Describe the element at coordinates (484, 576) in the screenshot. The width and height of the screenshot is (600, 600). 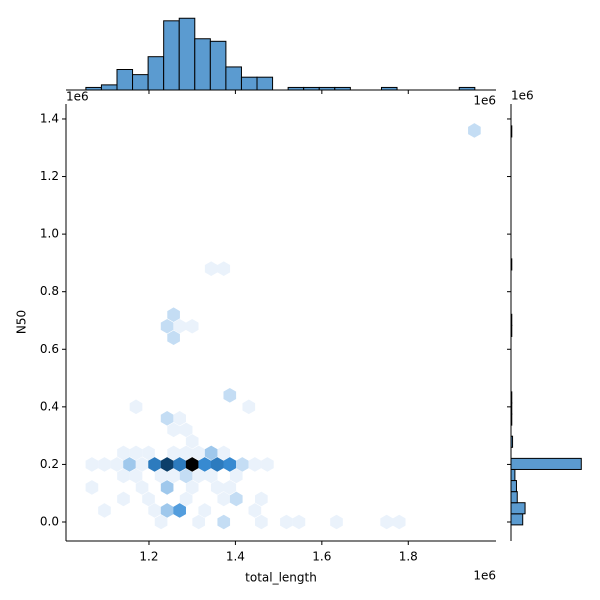
I see `x-offset: 1e6` at that location.